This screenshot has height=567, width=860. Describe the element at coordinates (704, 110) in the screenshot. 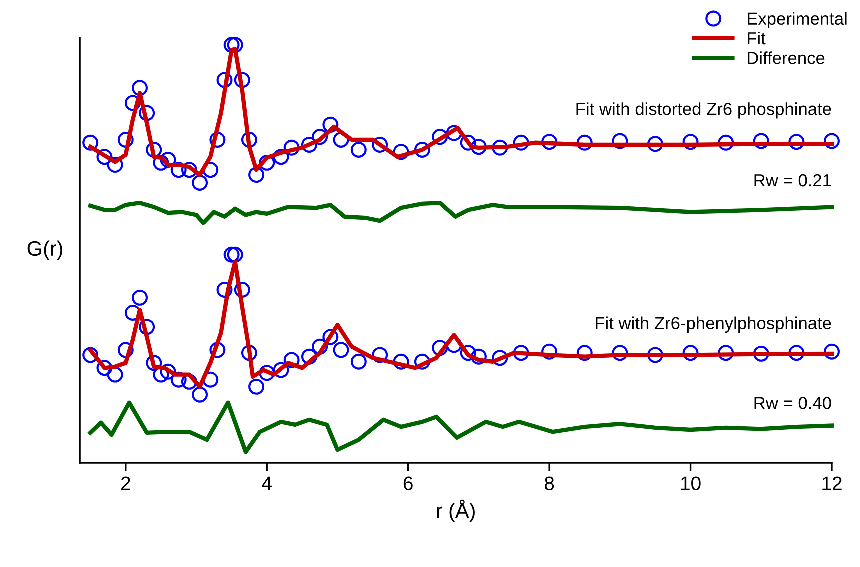

I see `annotation: Fit with distorted Zr6 phosphinate` at that location.